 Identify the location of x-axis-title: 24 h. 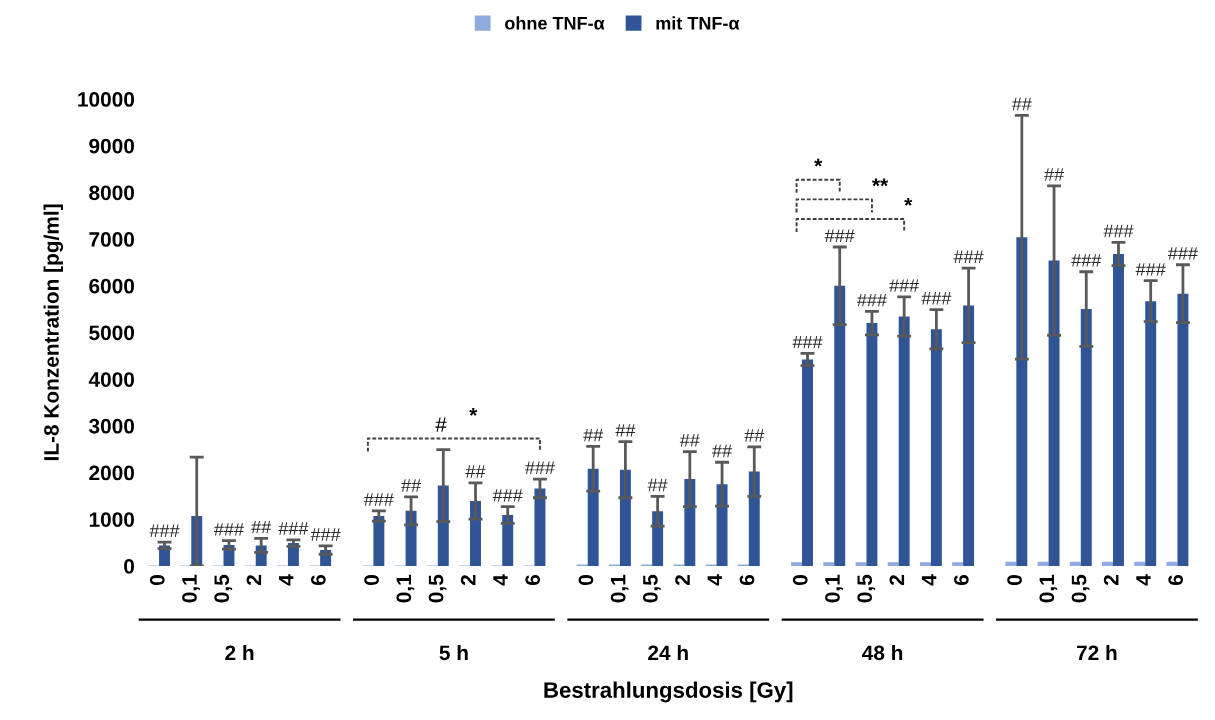
(668, 652).